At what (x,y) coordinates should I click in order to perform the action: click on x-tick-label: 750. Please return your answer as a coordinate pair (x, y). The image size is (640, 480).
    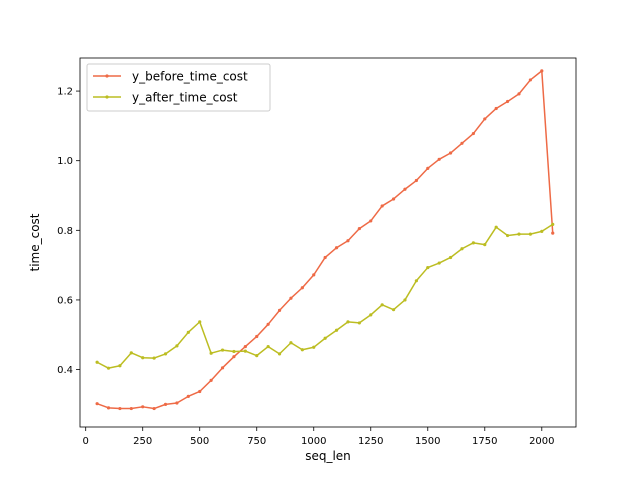
    Looking at the image, I should click on (256, 441).